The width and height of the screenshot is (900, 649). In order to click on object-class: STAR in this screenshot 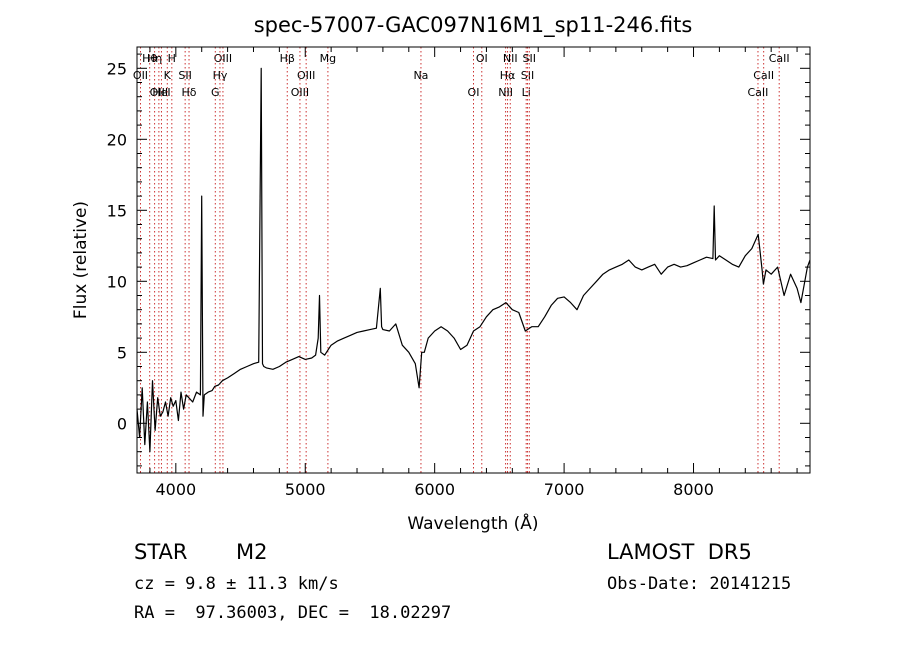, I will do `click(161, 552)`.